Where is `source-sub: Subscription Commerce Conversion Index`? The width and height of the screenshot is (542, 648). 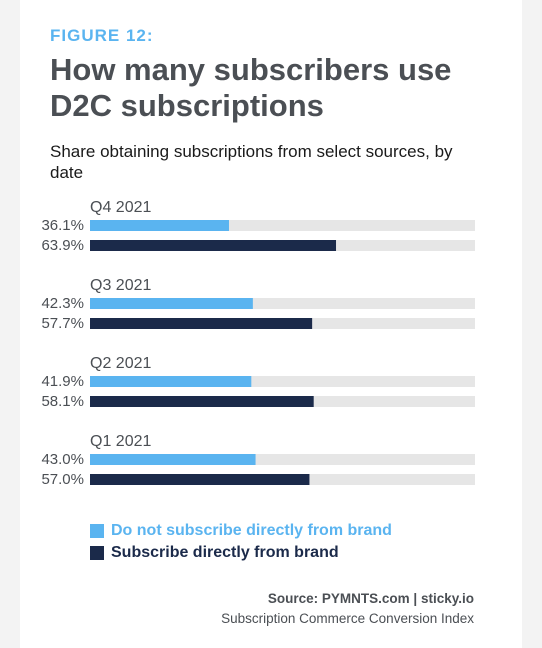
source-sub: Subscription Commerce Conversion Index is located at coordinates (347, 618).